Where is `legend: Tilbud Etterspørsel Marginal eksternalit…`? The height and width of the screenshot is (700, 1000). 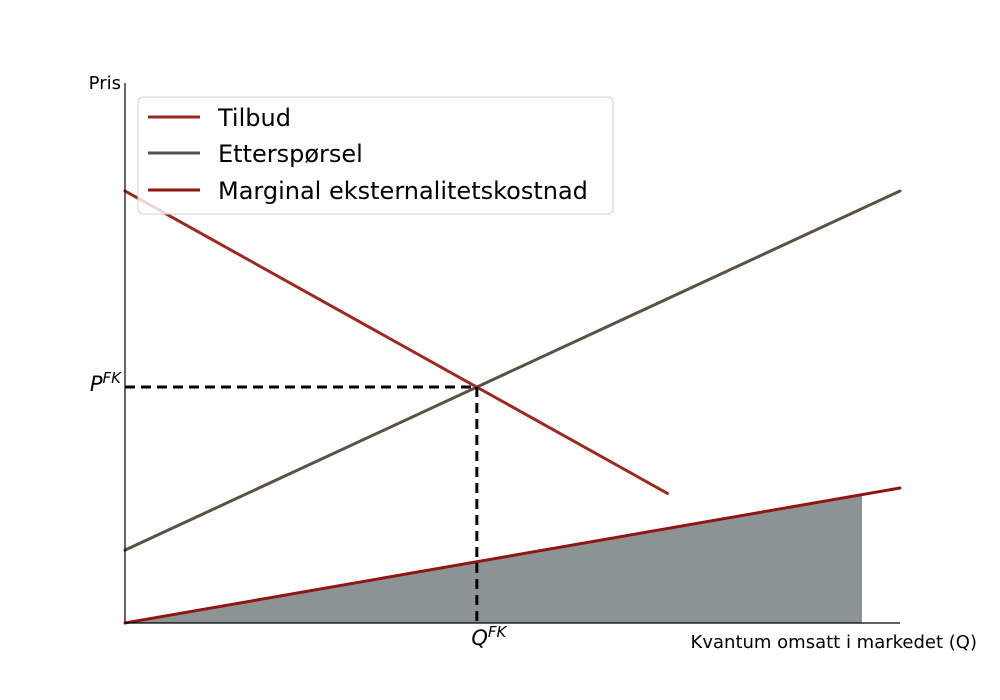
legend: Tilbud Etterspørsel Marginal eksternalit… is located at coordinates (375, 155).